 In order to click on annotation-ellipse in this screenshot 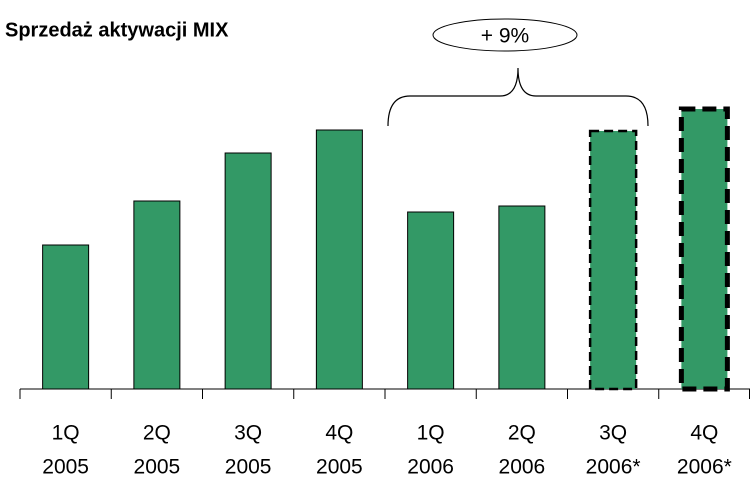, I will do `click(505, 35)`.